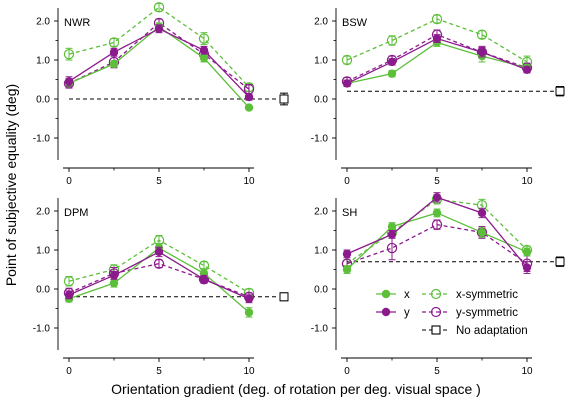 The height and width of the screenshot is (402, 571). Describe the element at coordinates (349, 213) in the screenshot. I see `panel-title: SH` at that location.